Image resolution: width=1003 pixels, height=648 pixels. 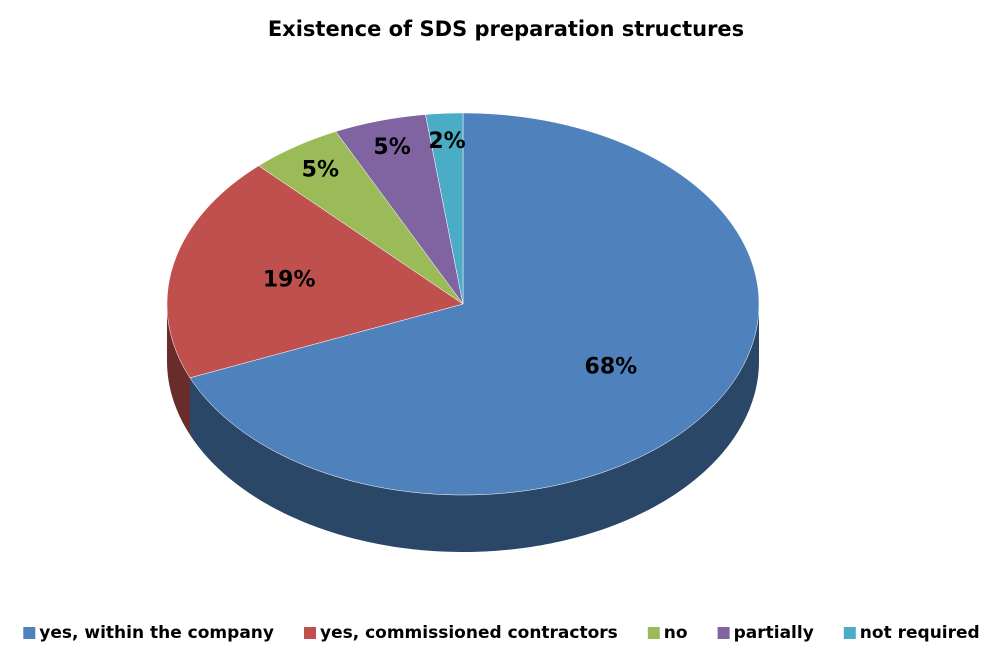 What do you see at coordinates (611, 366) in the screenshot?
I see `data-label: 68%` at bounding box center [611, 366].